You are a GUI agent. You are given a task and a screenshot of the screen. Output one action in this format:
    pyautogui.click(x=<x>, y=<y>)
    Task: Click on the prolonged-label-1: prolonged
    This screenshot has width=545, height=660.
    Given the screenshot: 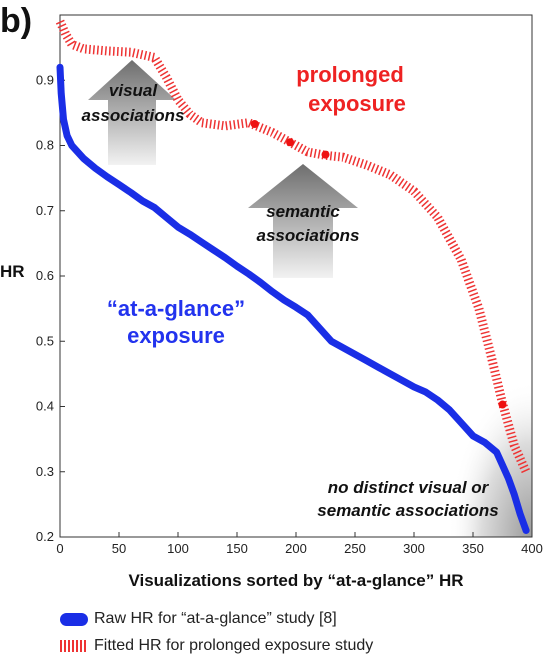 What is the action you would take?
    pyautogui.click(x=350, y=74)
    